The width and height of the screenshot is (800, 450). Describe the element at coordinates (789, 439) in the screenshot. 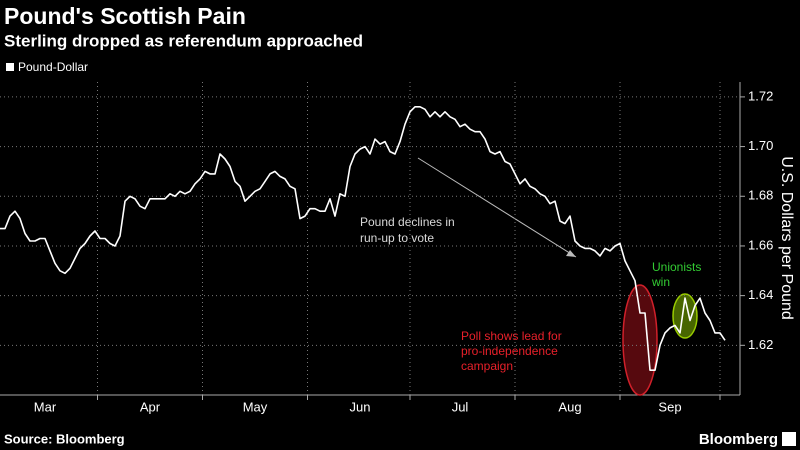

I see `brand-icon` at that location.